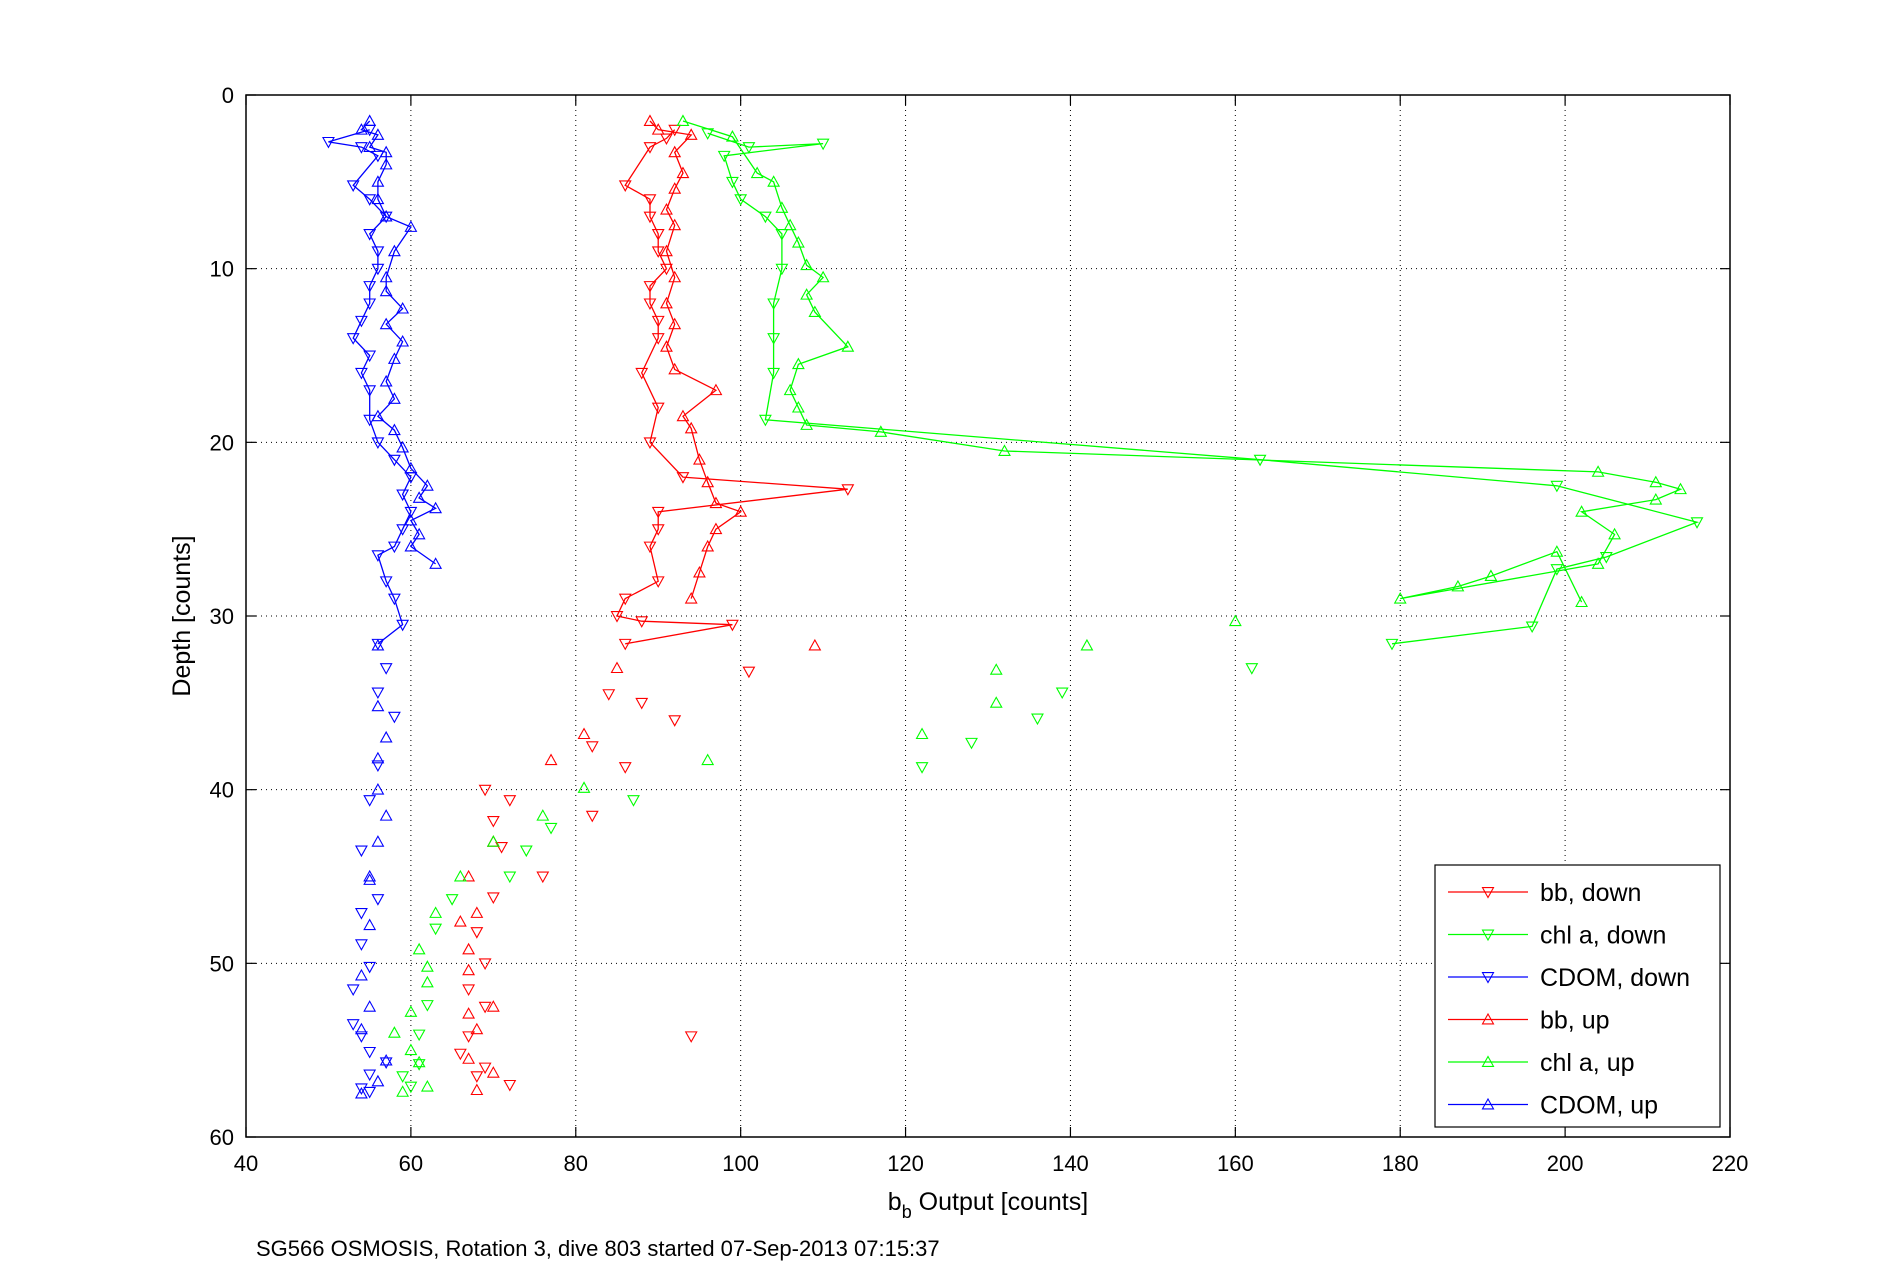  What do you see at coordinates (604, 879) in the screenshot?
I see `series-extra` at bounding box center [604, 879].